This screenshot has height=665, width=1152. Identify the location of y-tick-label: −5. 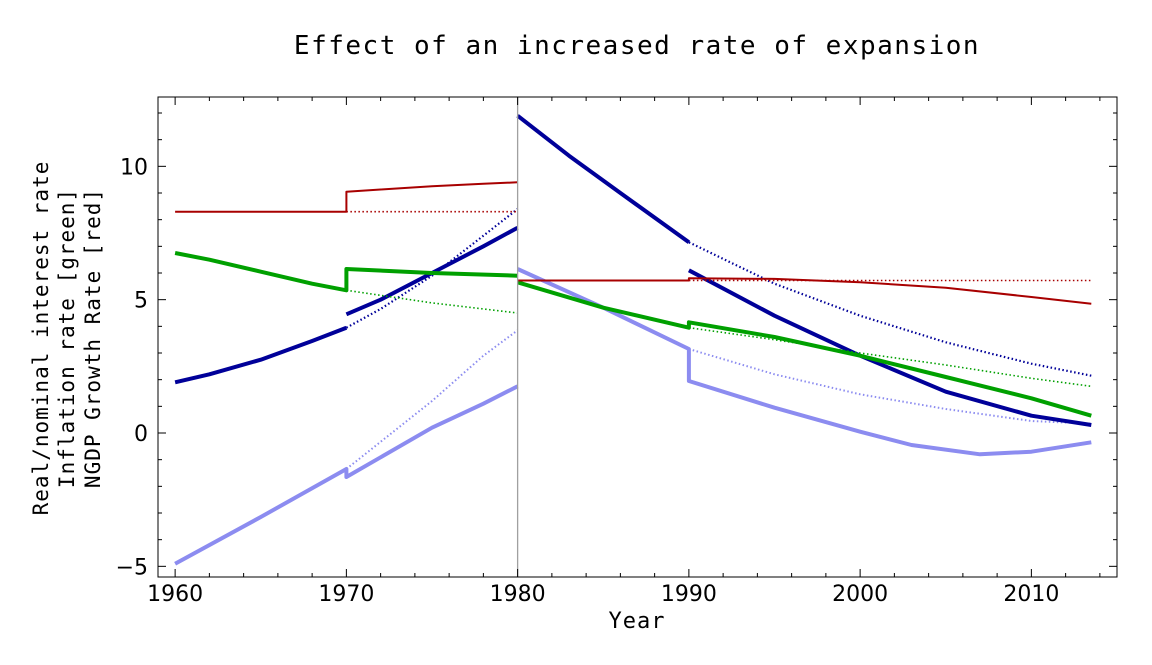
(132, 567).